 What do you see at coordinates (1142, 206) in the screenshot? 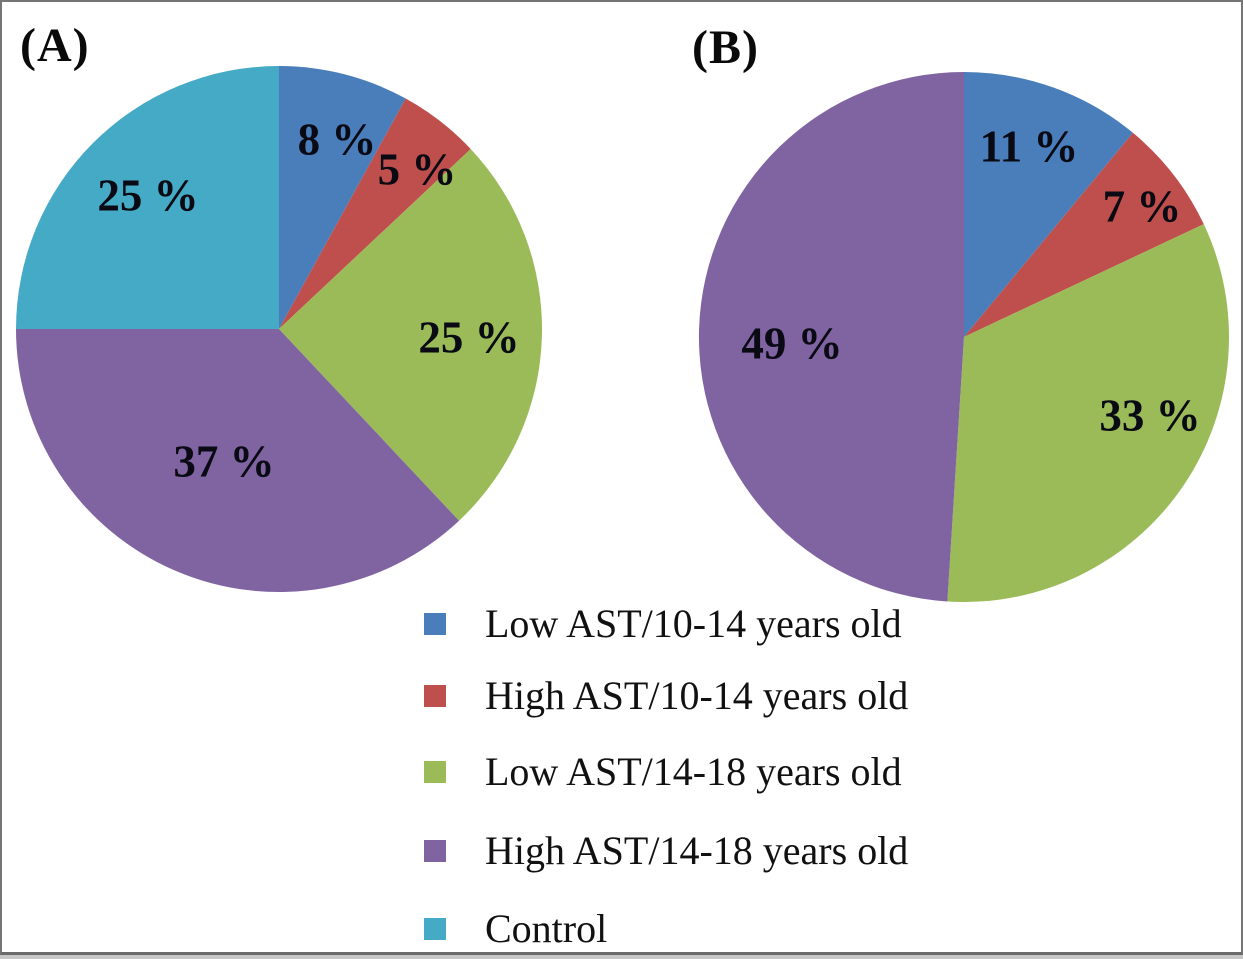
I see `pie-b-data-label-1: 7 %` at bounding box center [1142, 206].